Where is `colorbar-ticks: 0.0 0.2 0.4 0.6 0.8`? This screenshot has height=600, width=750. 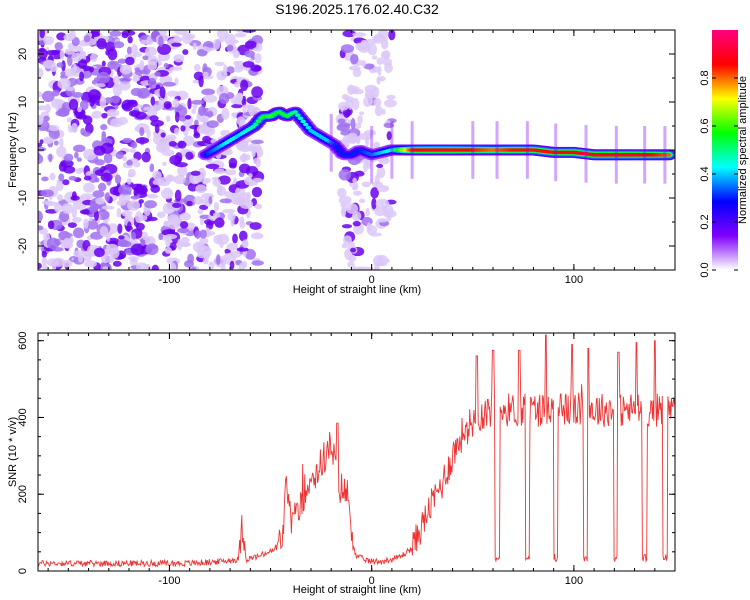
colorbar-ticks: 0.0 0.2 0.4 0.6 0.8 is located at coordinates (718, 174).